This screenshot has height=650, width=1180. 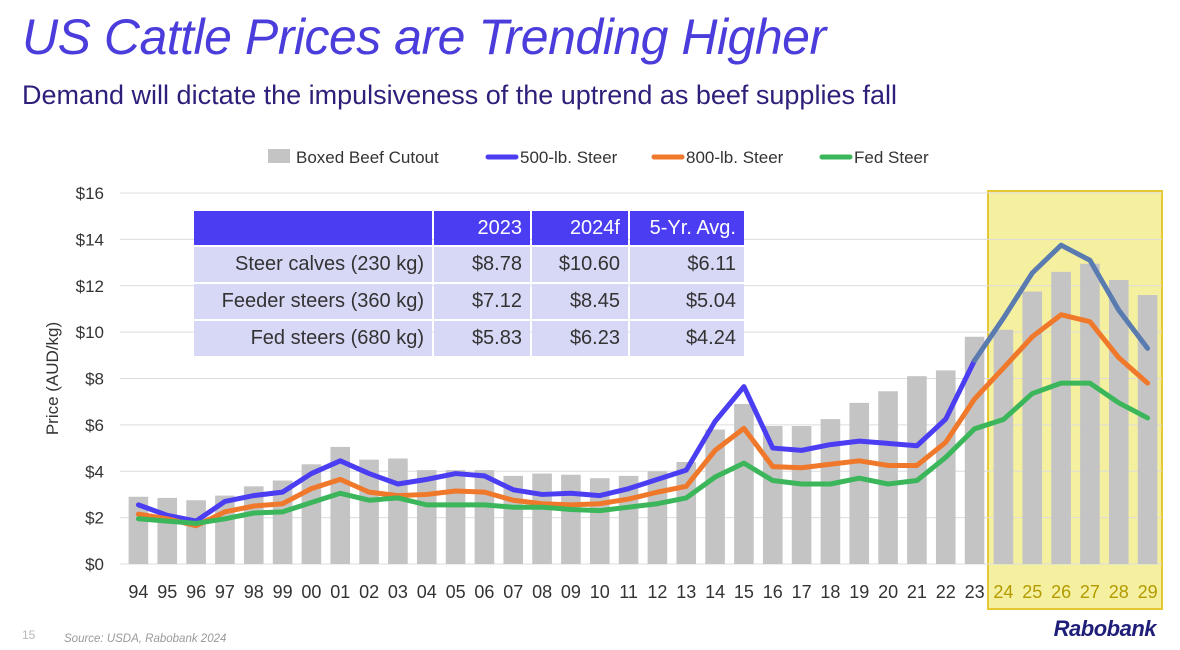 What do you see at coordinates (715, 592) in the screenshot?
I see `x-tick-label: 14` at bounding box center [715, 592].